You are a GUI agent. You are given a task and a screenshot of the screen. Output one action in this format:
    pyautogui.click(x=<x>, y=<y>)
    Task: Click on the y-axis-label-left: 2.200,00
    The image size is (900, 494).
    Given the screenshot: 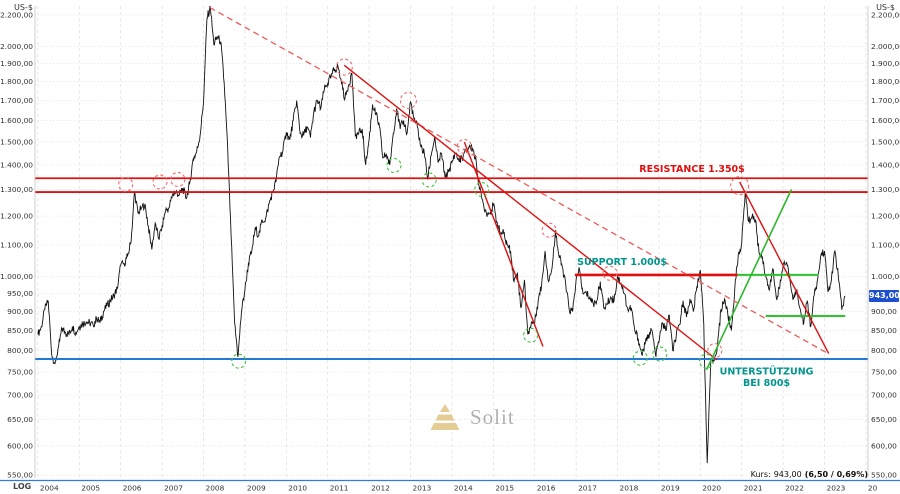 What is the action you would take?
    pyautogui.click(x=16, y=14)
    